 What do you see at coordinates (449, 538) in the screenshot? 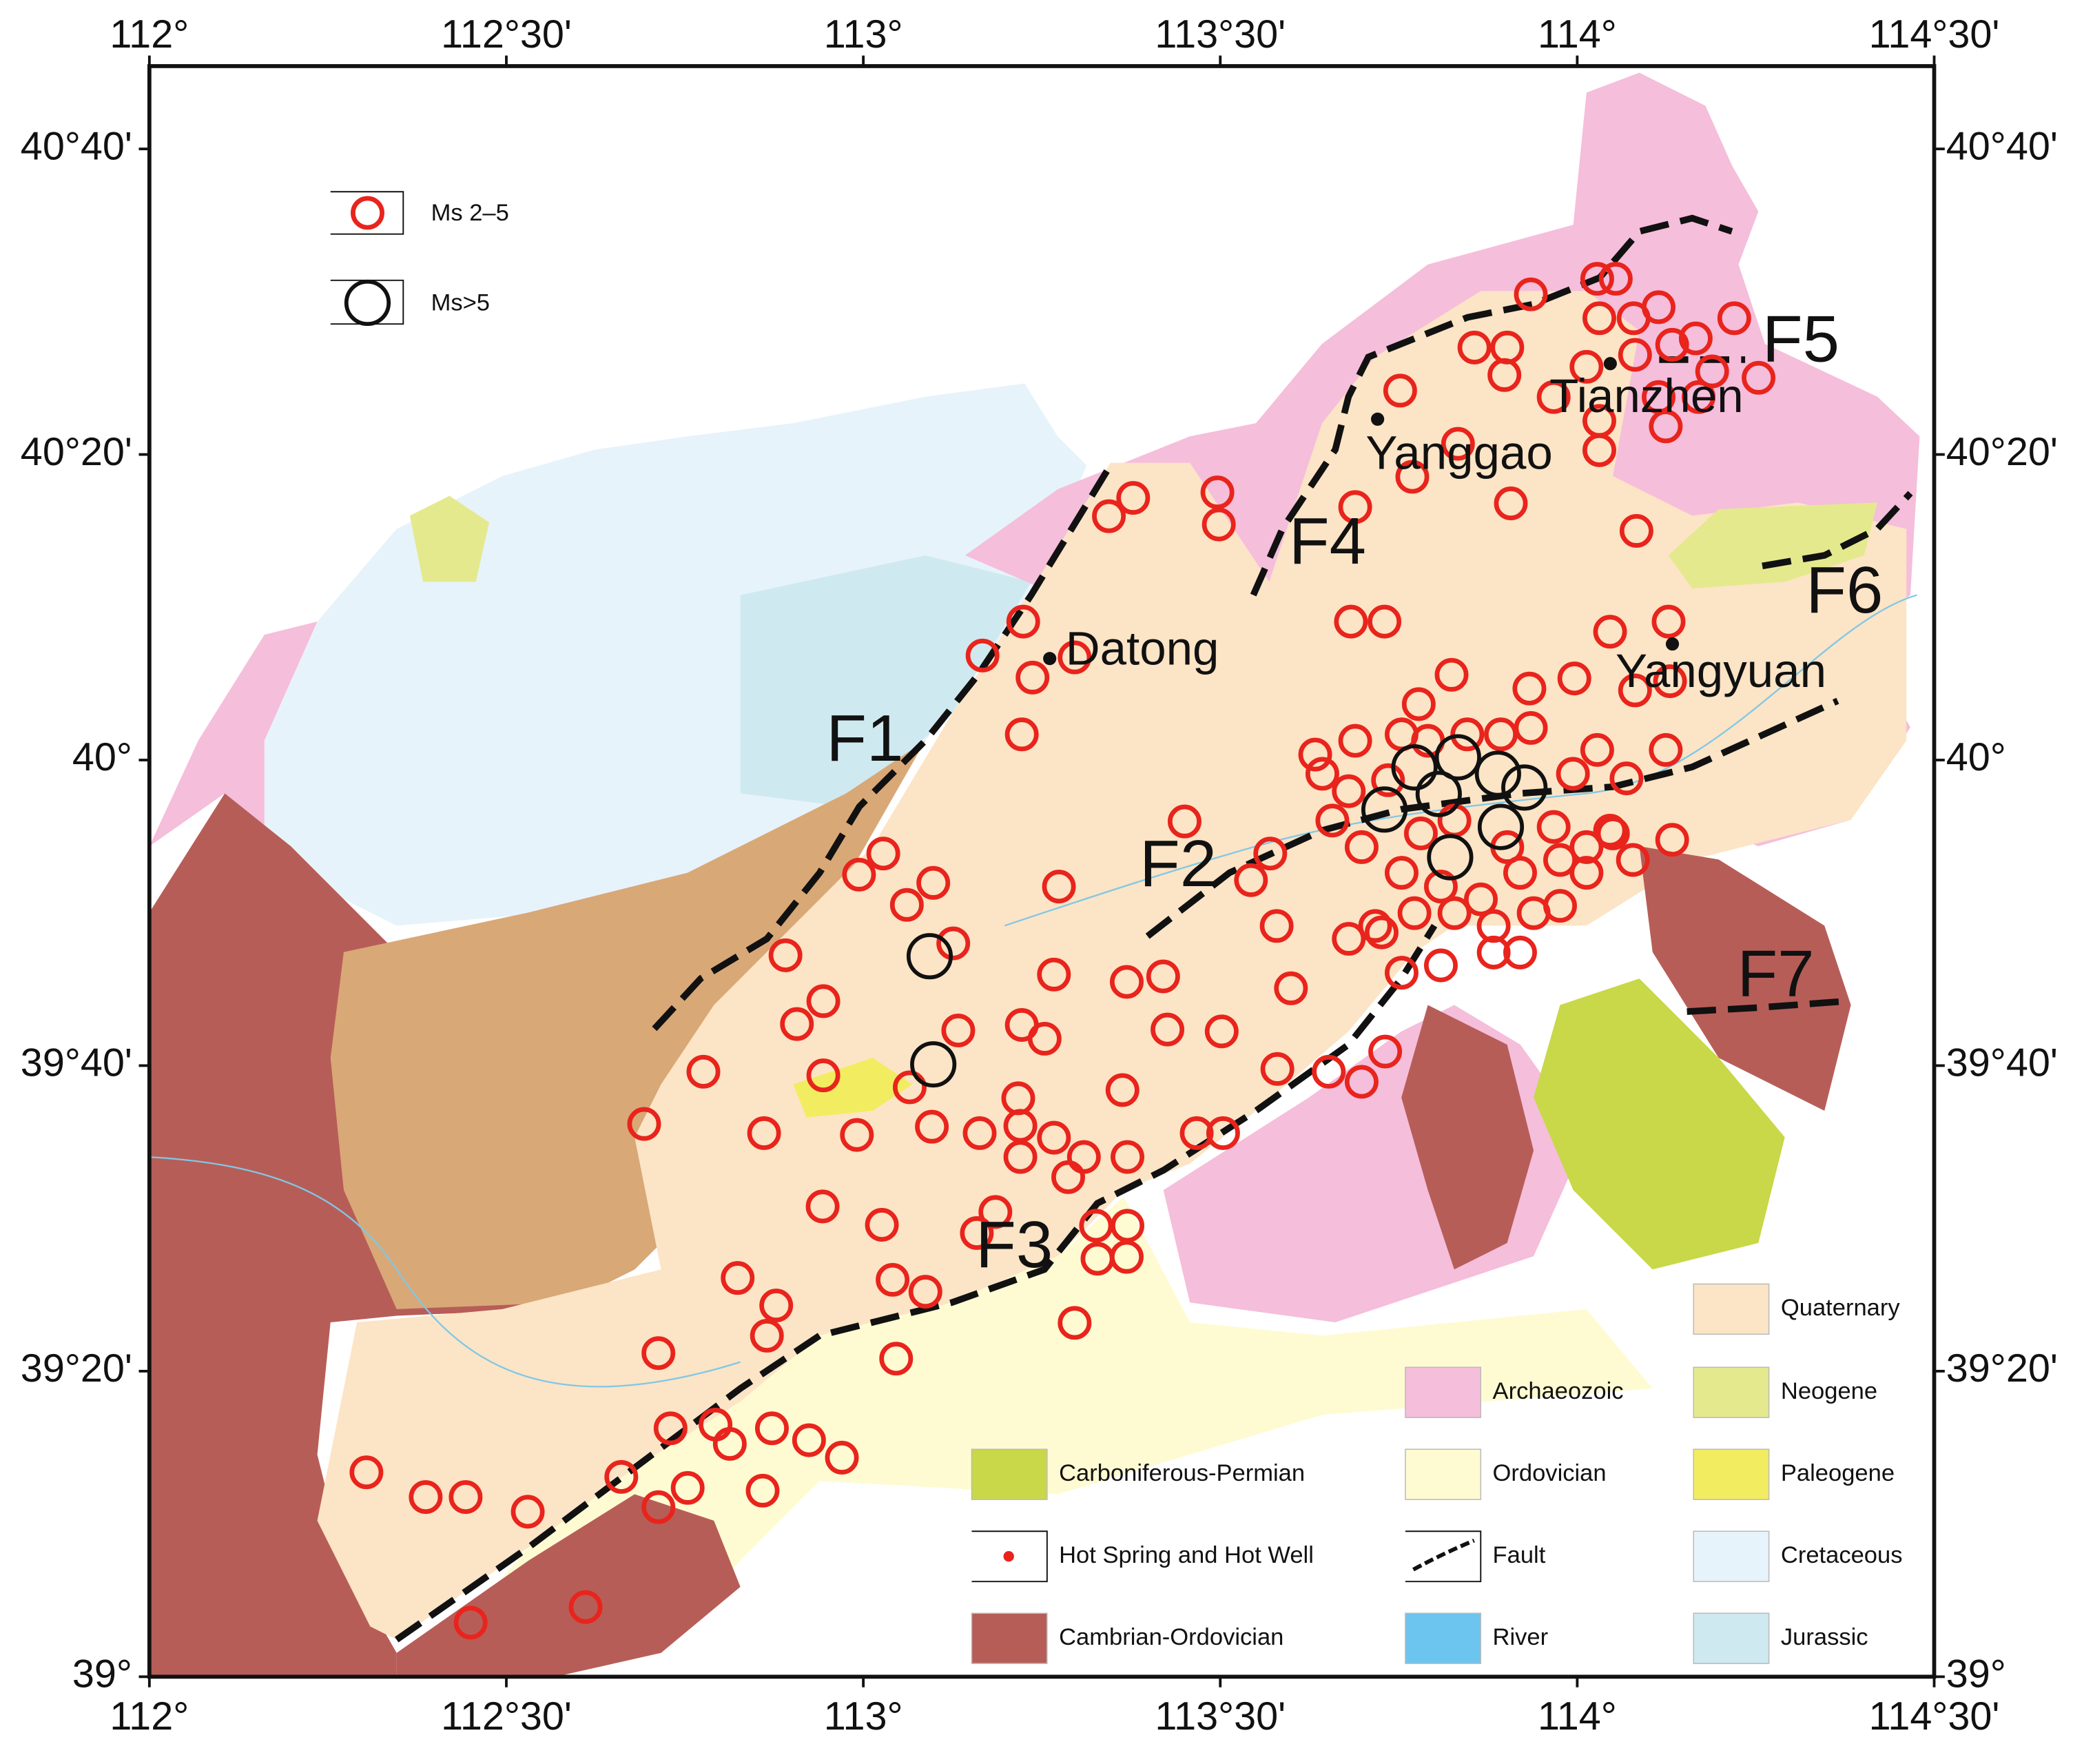
I see `neogene-area` at bounding box center [449, 538].